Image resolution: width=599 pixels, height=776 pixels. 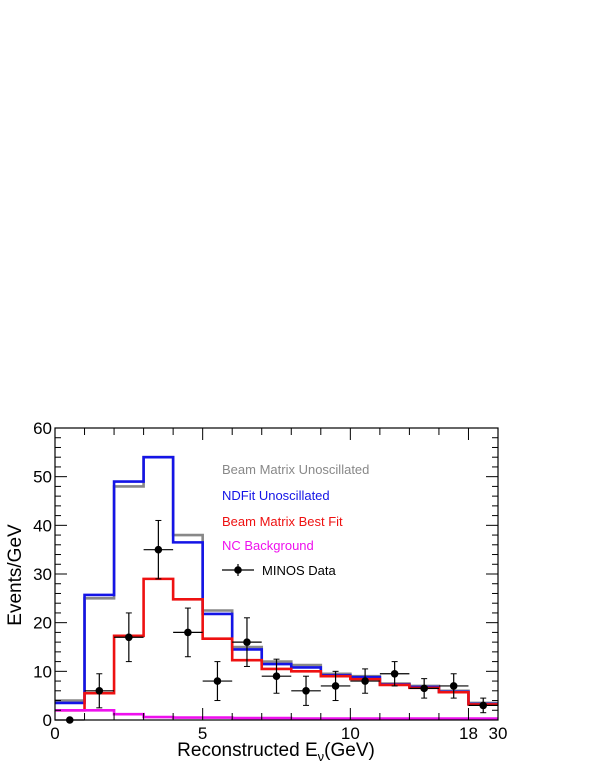 I want to click on y-tick-label: 50, so click(x=42, y=477).